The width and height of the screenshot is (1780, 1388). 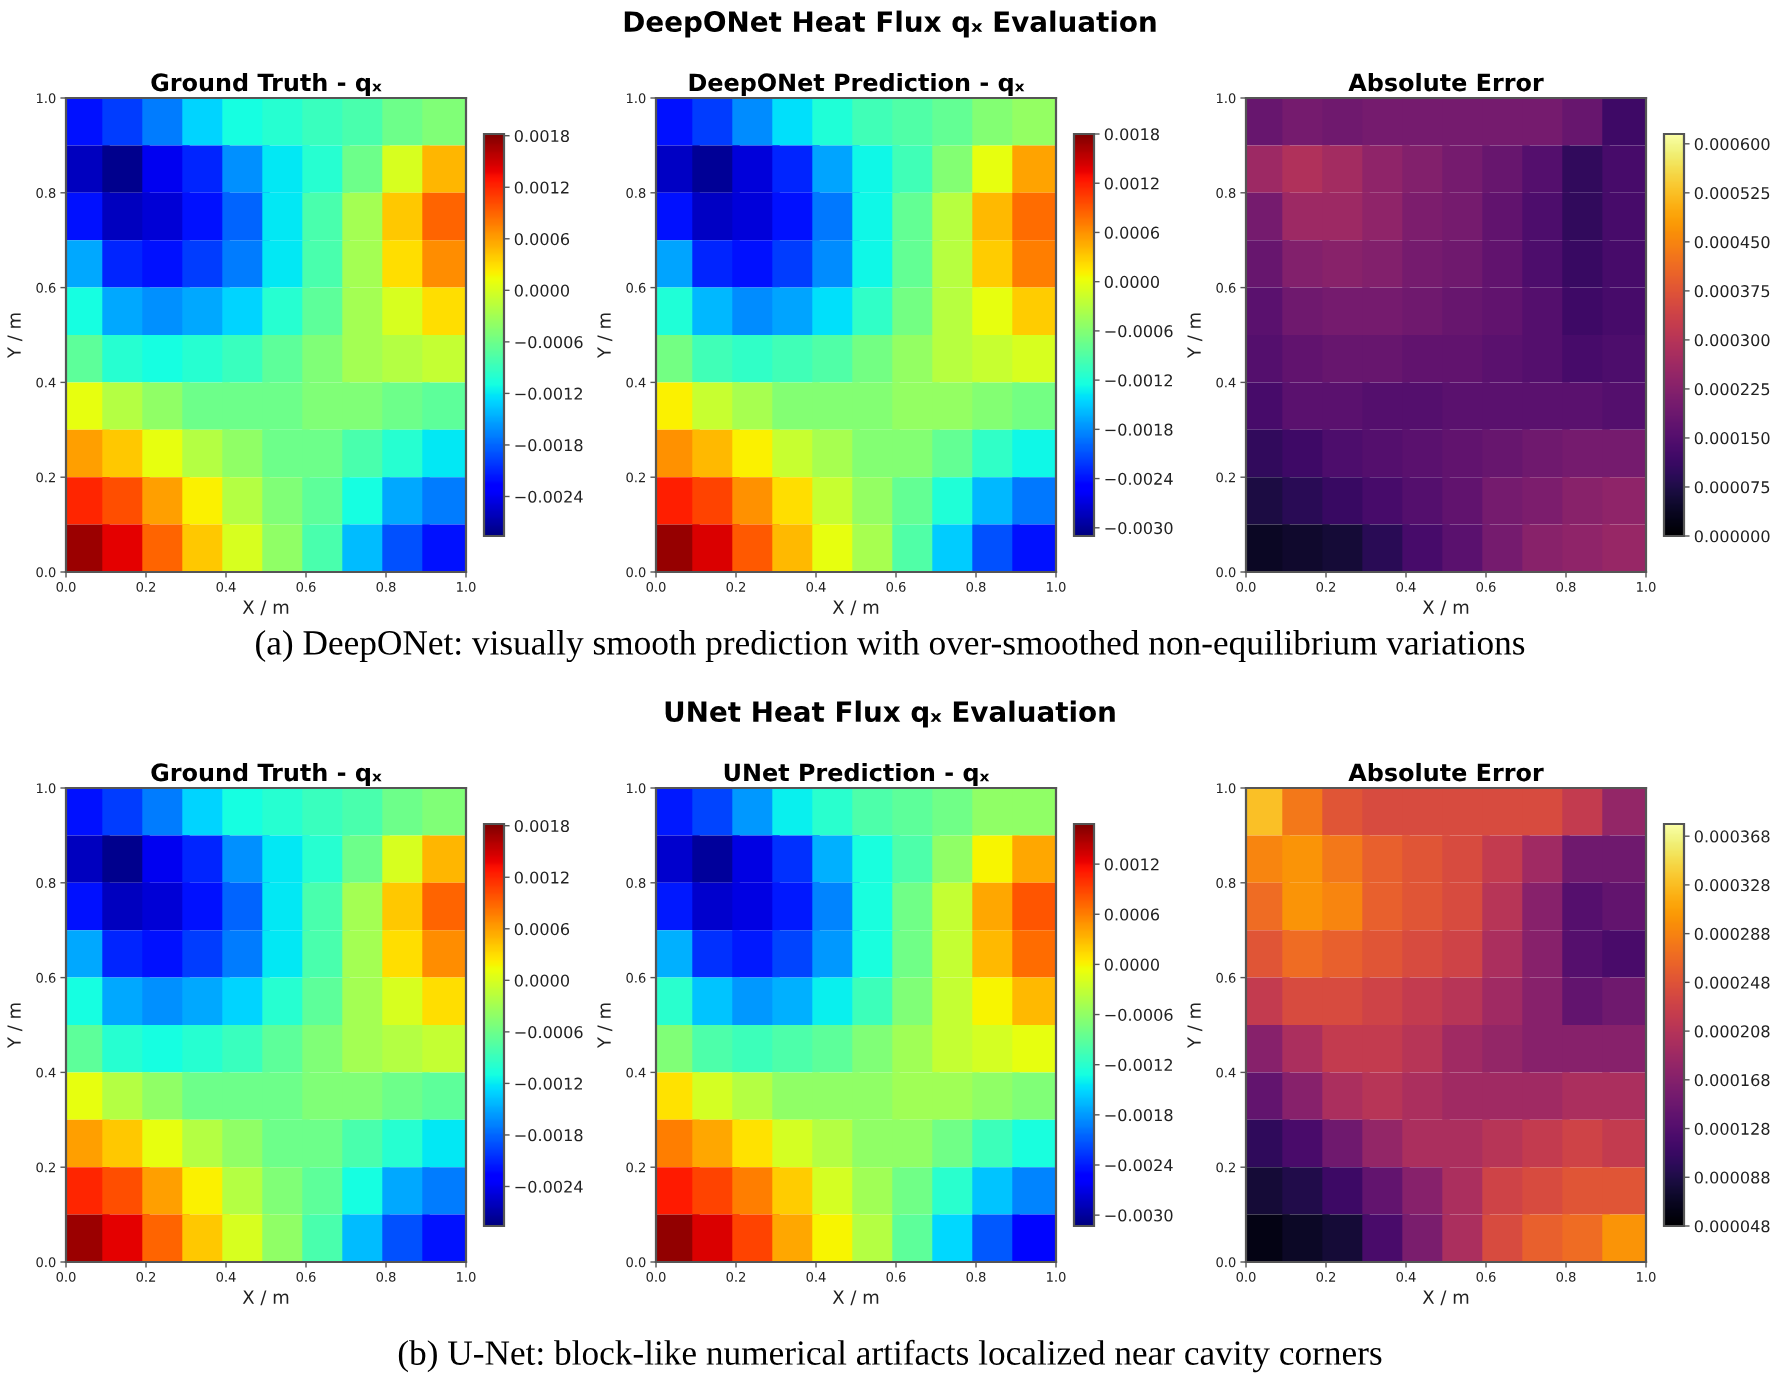 What do you see at coordinates (1732, 1226) in the screenshot?
I see `color-bar-label: 0.000048` at bounding box center [1732, 1226].